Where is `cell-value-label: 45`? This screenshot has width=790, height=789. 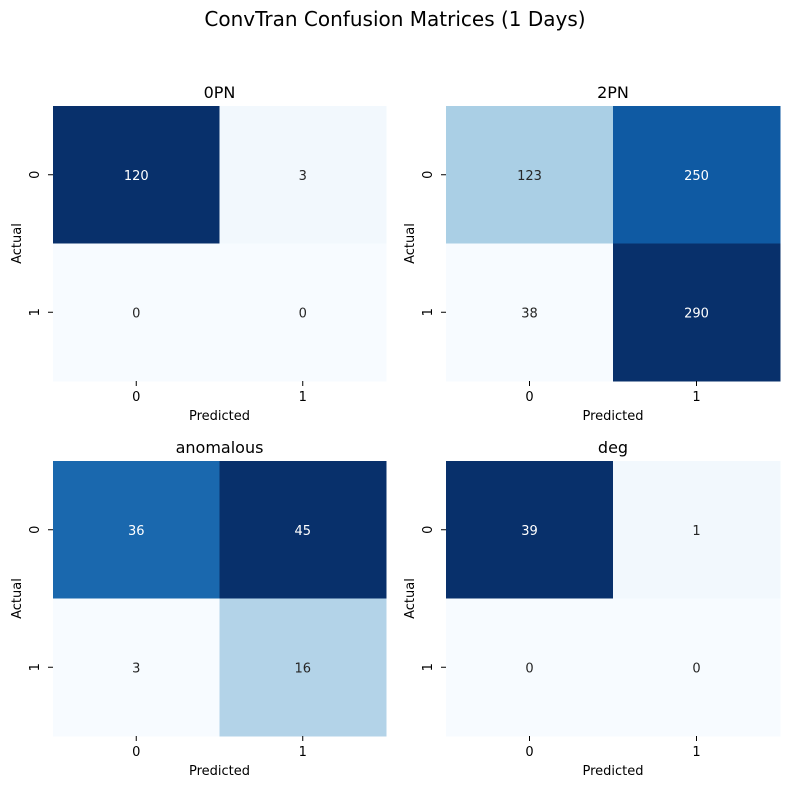 cell-value-label: 45 is located at coordinates (302, 531).